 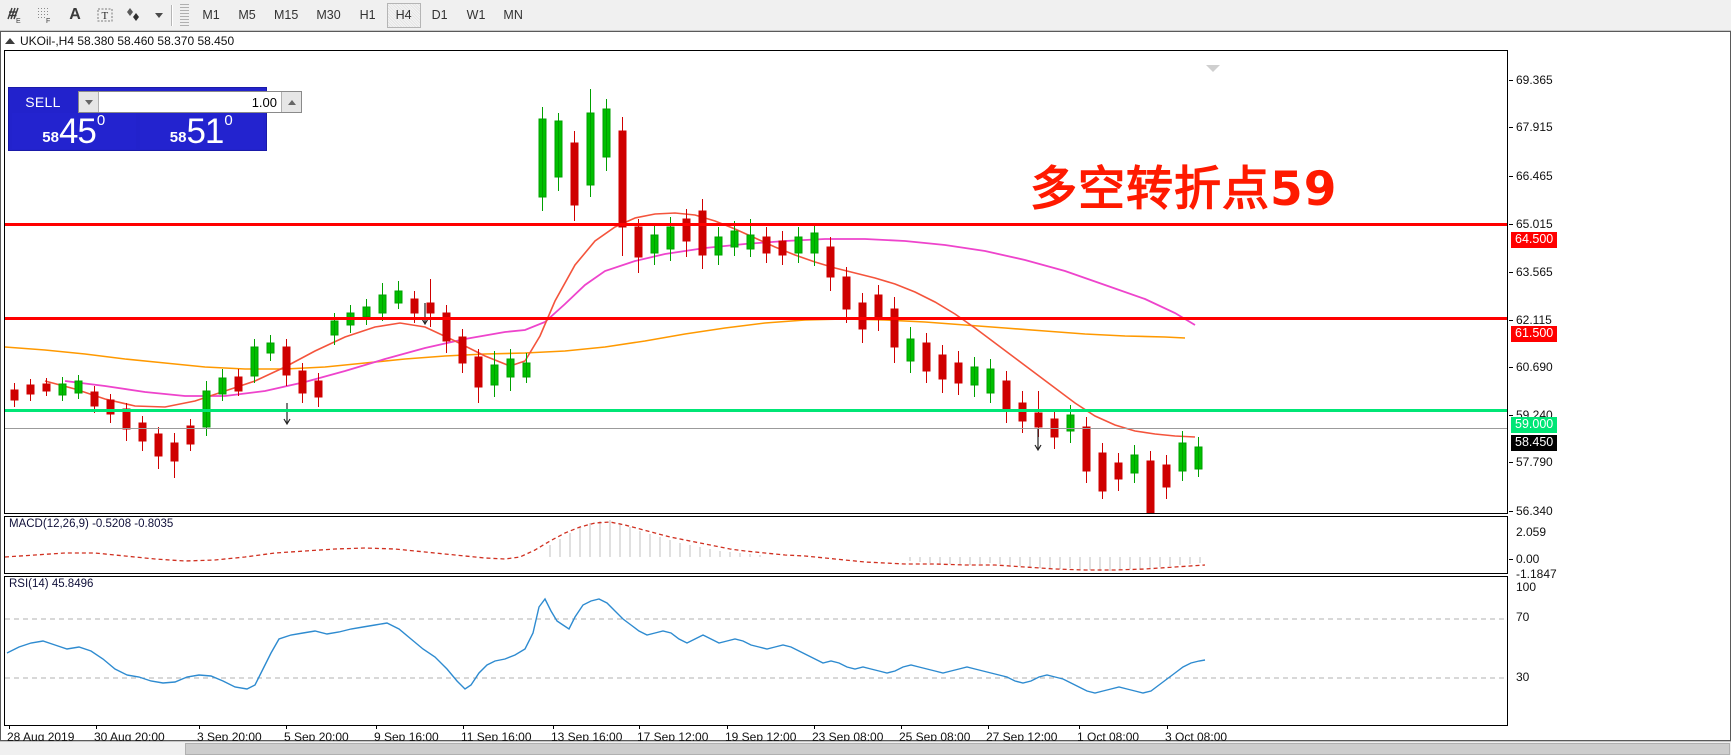 I want to click on text-label-icon: T, so click(x=105, y=15).